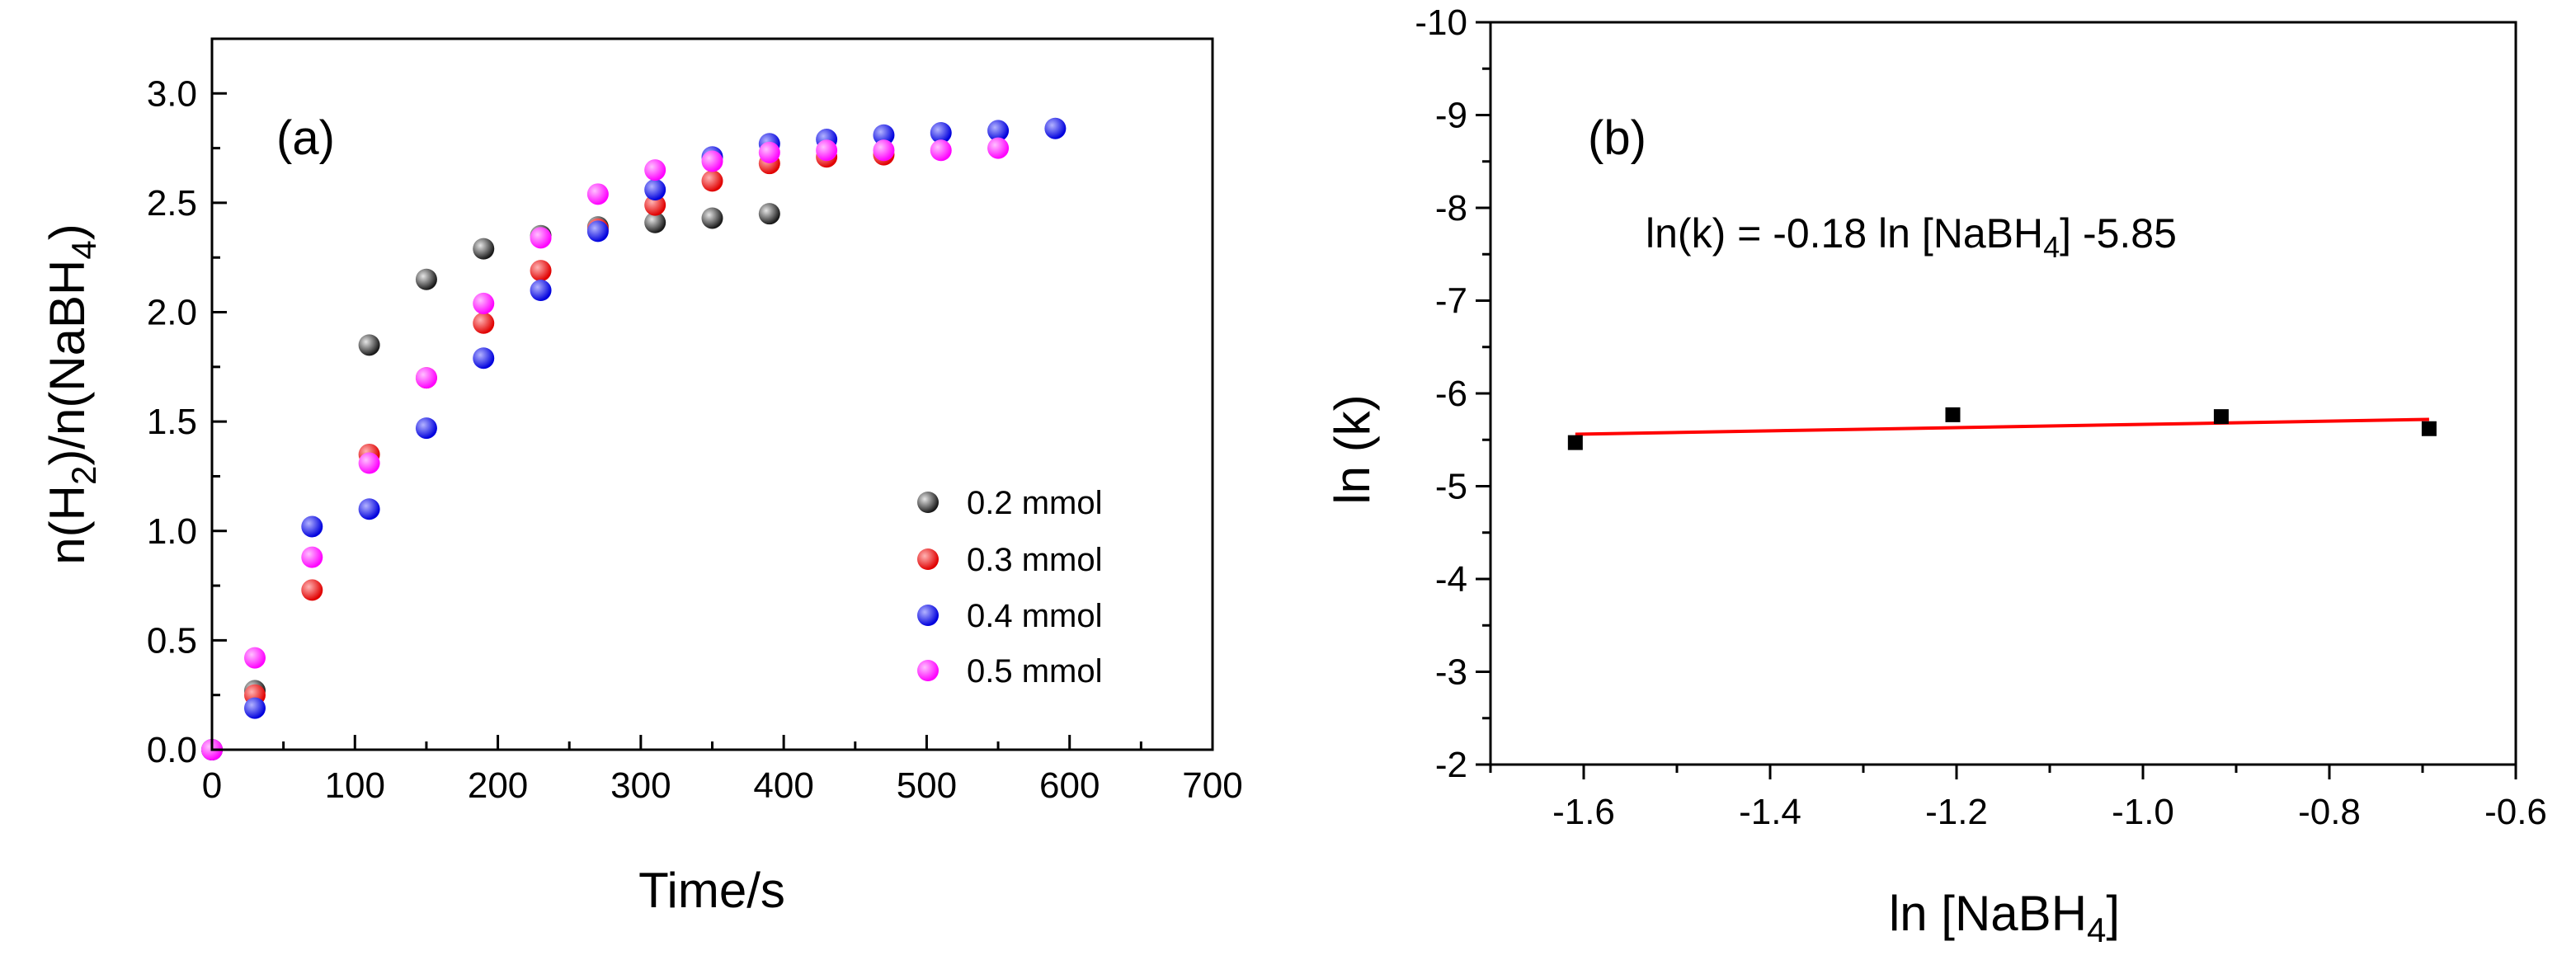  Describe the element at coordinates (1451, 765) in the screenshot. I see `panel-b-y-tick-label: -2` at that location.